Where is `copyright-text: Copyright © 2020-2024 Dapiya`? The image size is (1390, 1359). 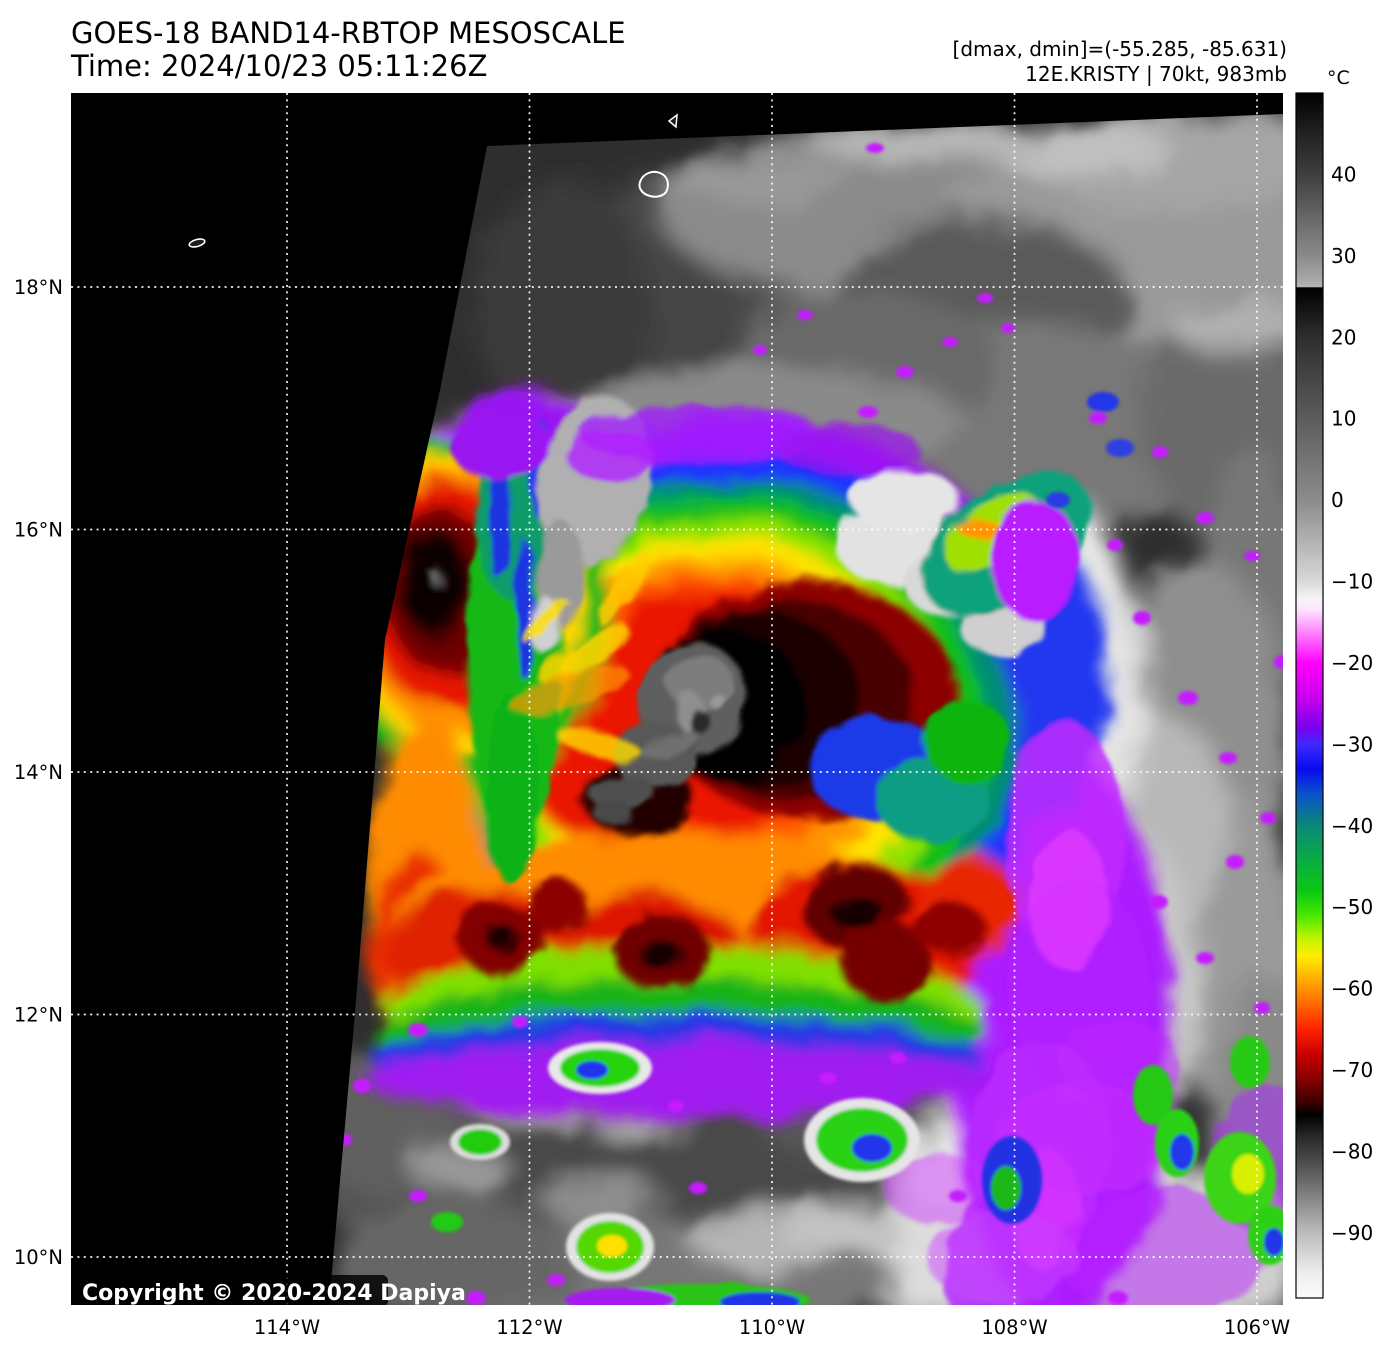
copyright-text: Copyright © 2020-2024 Dapiya is located at coordinates (274, 1293).